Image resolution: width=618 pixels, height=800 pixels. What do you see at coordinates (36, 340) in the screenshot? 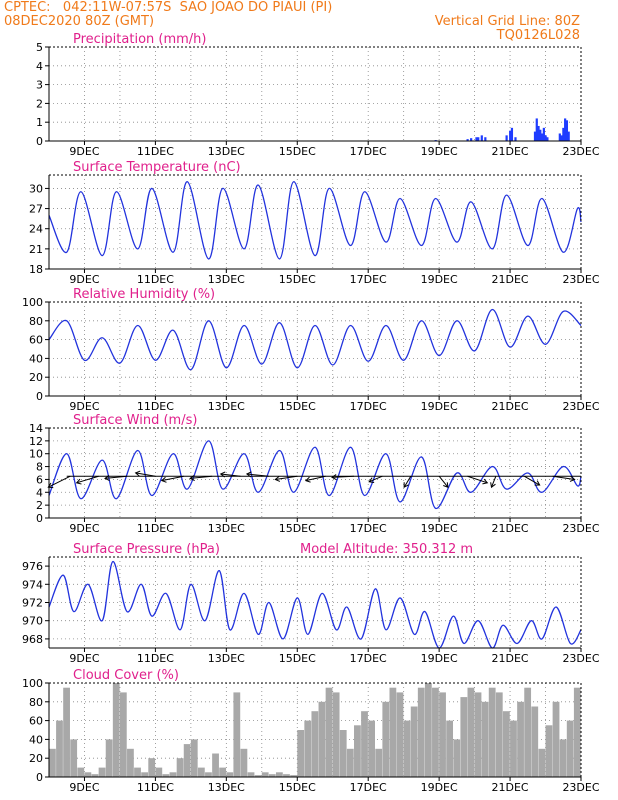
I see `y-tick-label: 60` at bounding box center [36, 340].